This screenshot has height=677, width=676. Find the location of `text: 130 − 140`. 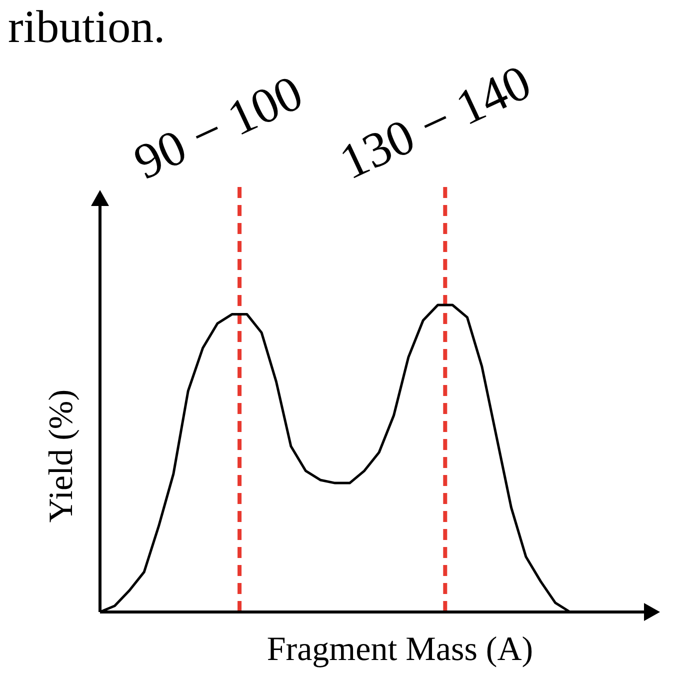

text: 130 − 140 is located at coordinates (435, 121).